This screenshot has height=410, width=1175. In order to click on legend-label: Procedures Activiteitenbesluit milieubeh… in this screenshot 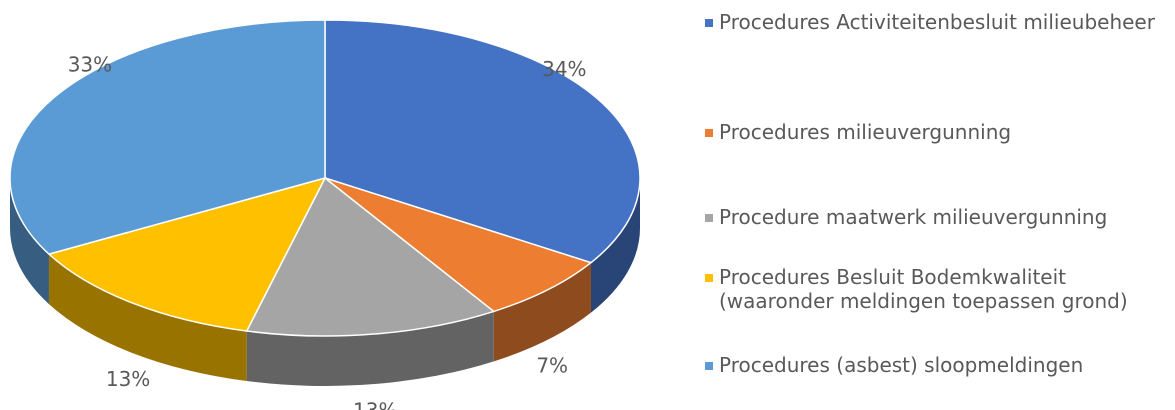, I will do `click(937, 22)`.